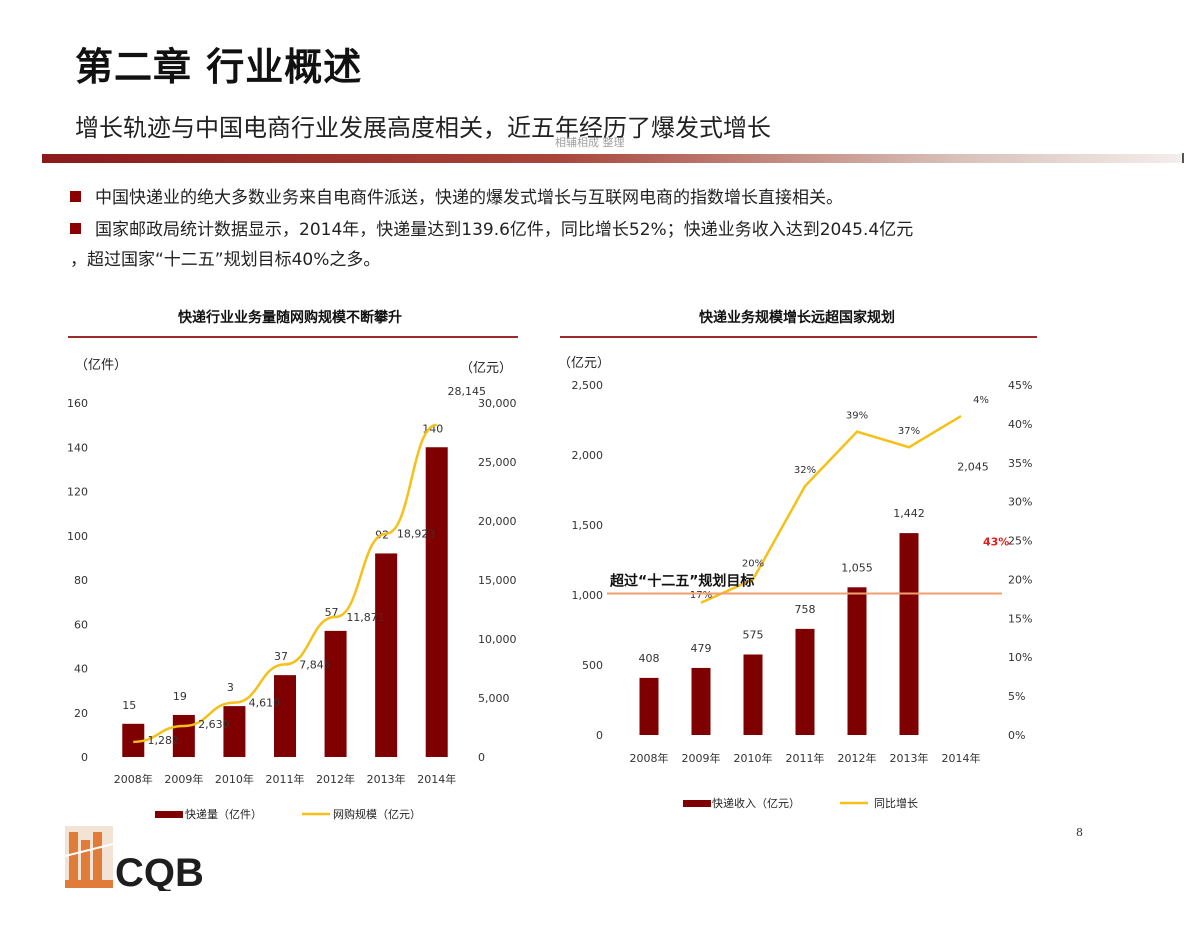  I want to click on chart2-title: 快递业务规模增长远超国家规划, so click(797, 317).